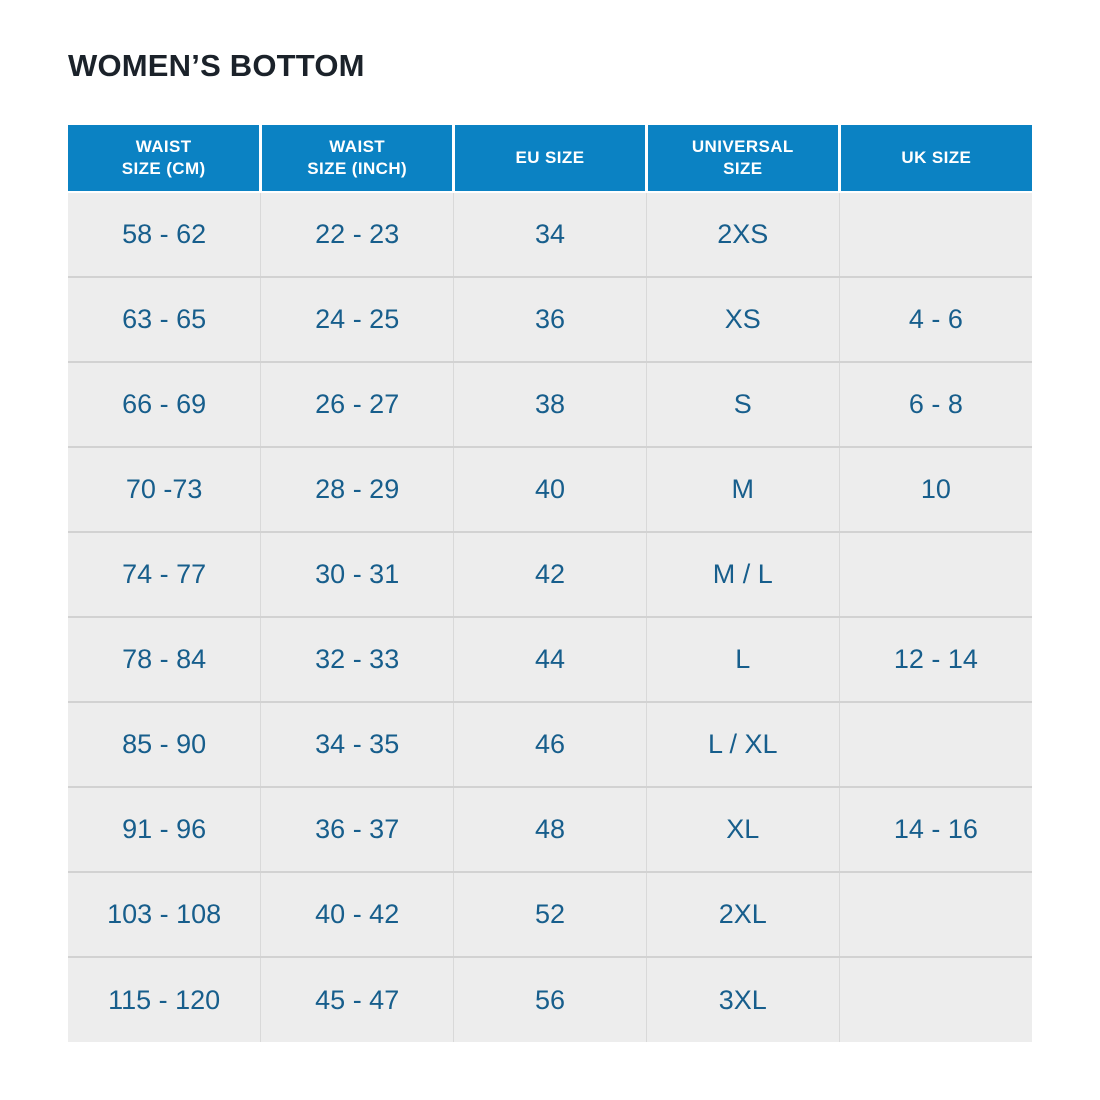  What do you see at coordinates (357, 659) in the screenshot?
I see `table-cell: 32 - 33` at bounding box center [357, 659].